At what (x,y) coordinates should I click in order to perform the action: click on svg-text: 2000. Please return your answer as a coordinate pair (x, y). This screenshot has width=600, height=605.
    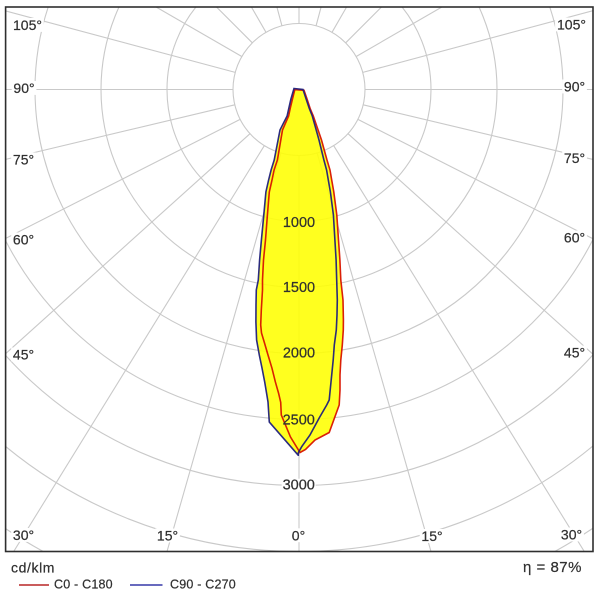
    Looking at the image, I should click on (299, 354).